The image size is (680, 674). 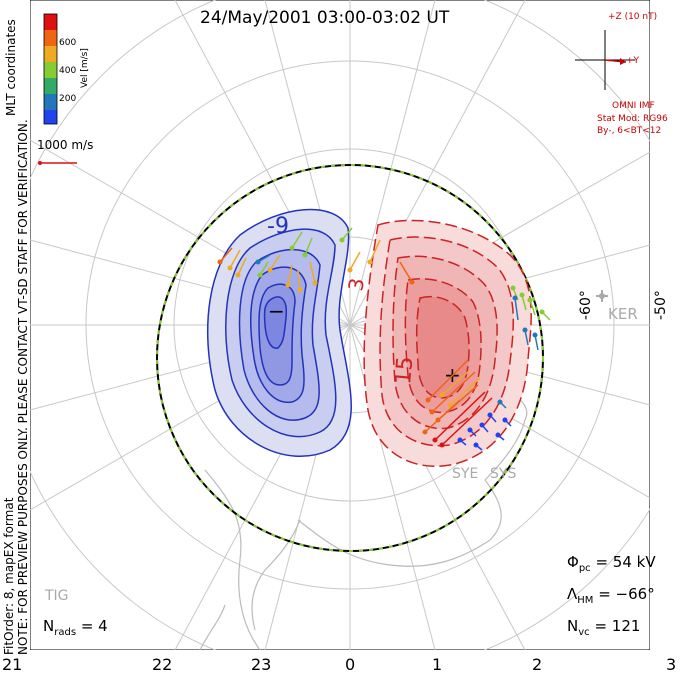 What do you see at coordinates (602, 296) in the screenshot?
I see `station-marker-ker` at bounding box center [602, 296].